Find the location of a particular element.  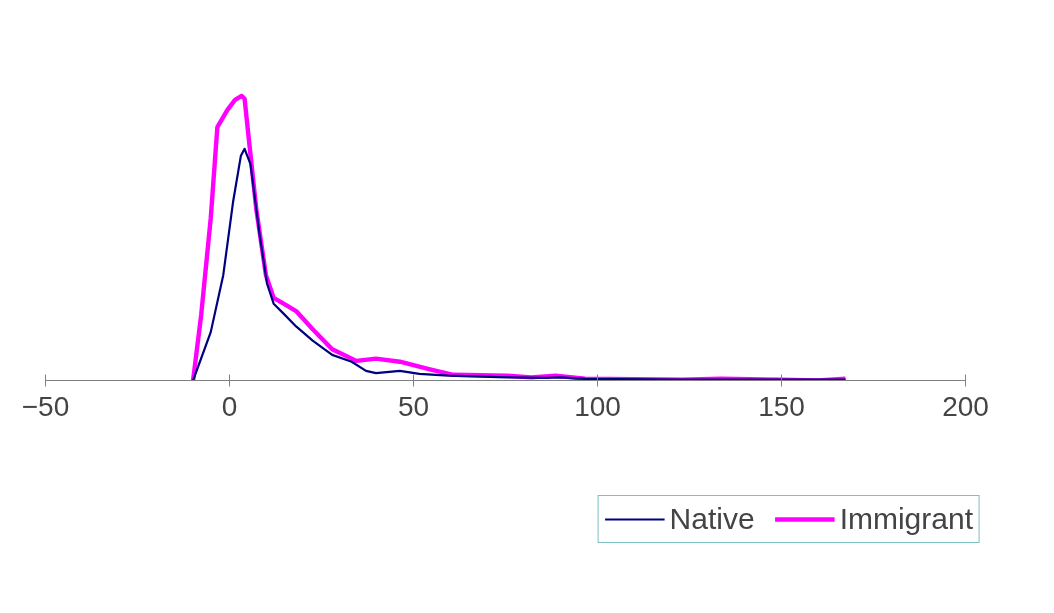

x-tick-label: 0 is located at coordinates (229, 406).